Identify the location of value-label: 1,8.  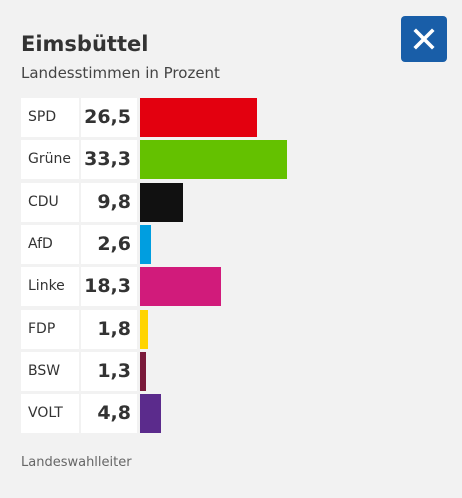
(109, 329).